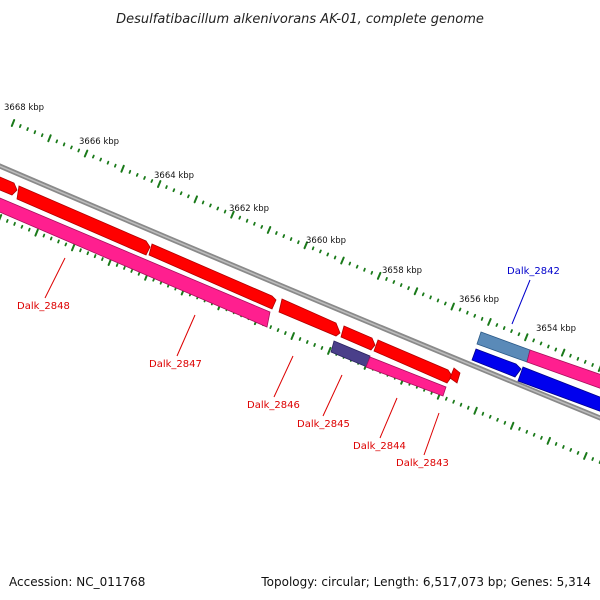 This screenshot has width=600, height=600. What do you see at coordinates (422, 463) in the screenshot?
I see `gene-label-dalk-2843: Dalk_2843` at bounding box center [422, 463].